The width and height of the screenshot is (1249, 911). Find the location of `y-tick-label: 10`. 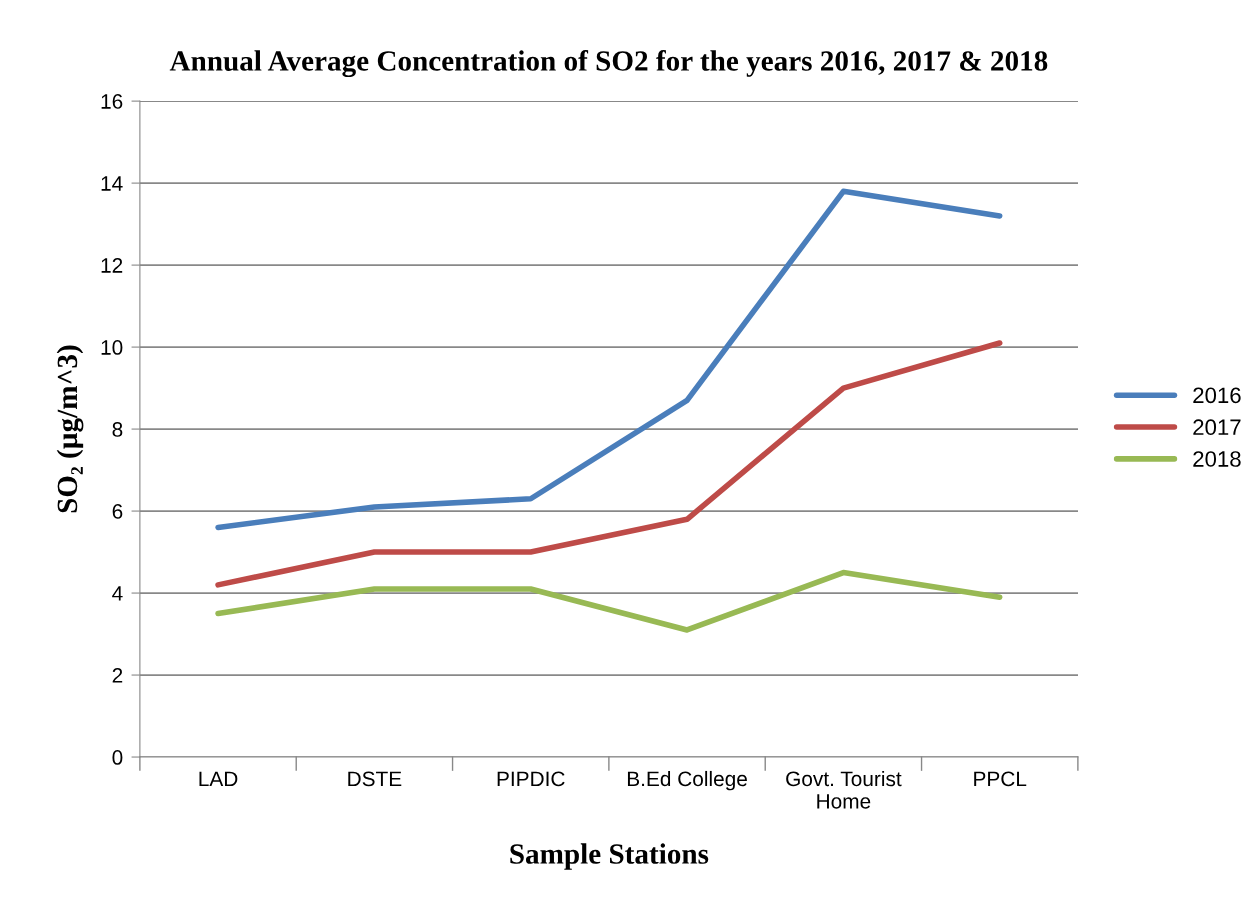

y-tick-label: 10 is located at coordinates (112, 347).